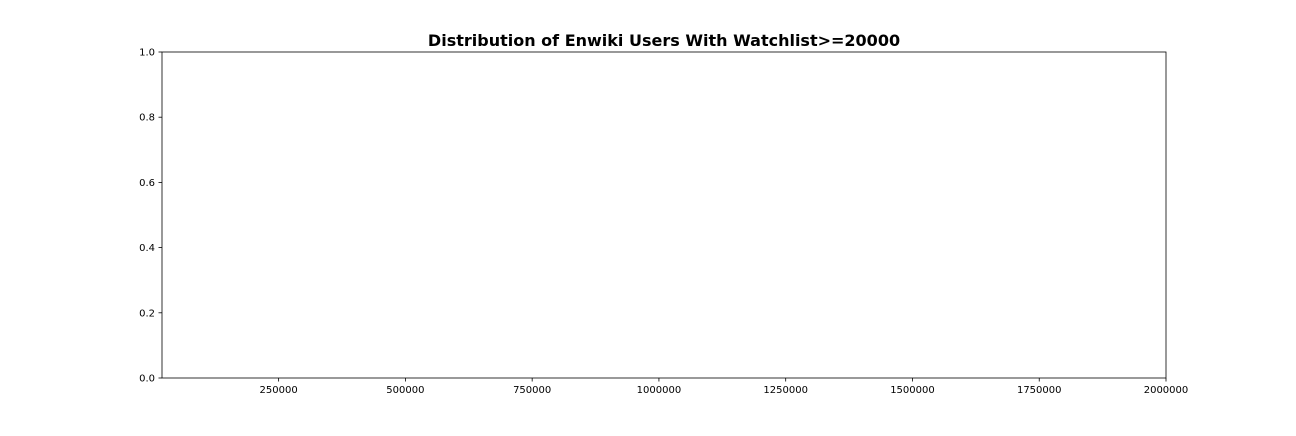 The height and width of the screenshot is (436, 1296). What do you see at coordinates (147, 248) in the screenshot?
I see `y-tick-label: 0.4` at bounding box center [147, 248].